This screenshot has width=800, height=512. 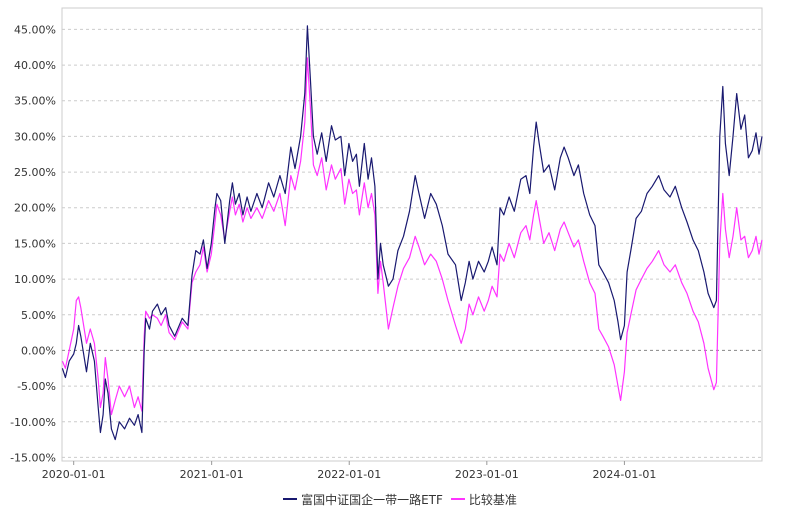 What do you see at coordinates (38, 350) in the screenshot?
I see `y-tick-label: 0.00%` at bounding box center [38, 350].